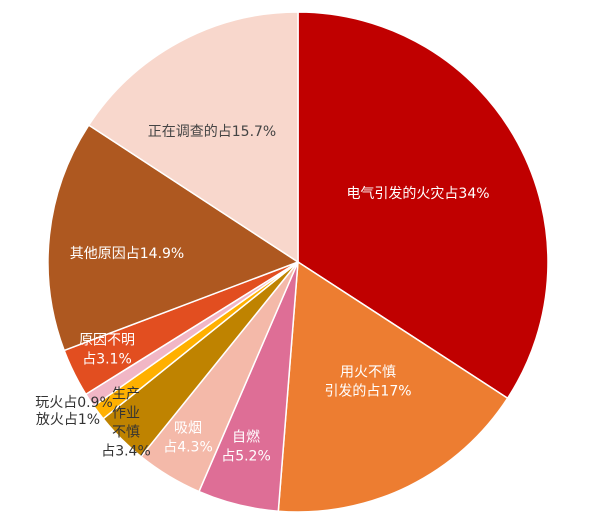 Image resolution: width=600 pixels, height=531 pixels. I want to click on slice-label-3: 吸烟占4.3%, so click(188, 438).